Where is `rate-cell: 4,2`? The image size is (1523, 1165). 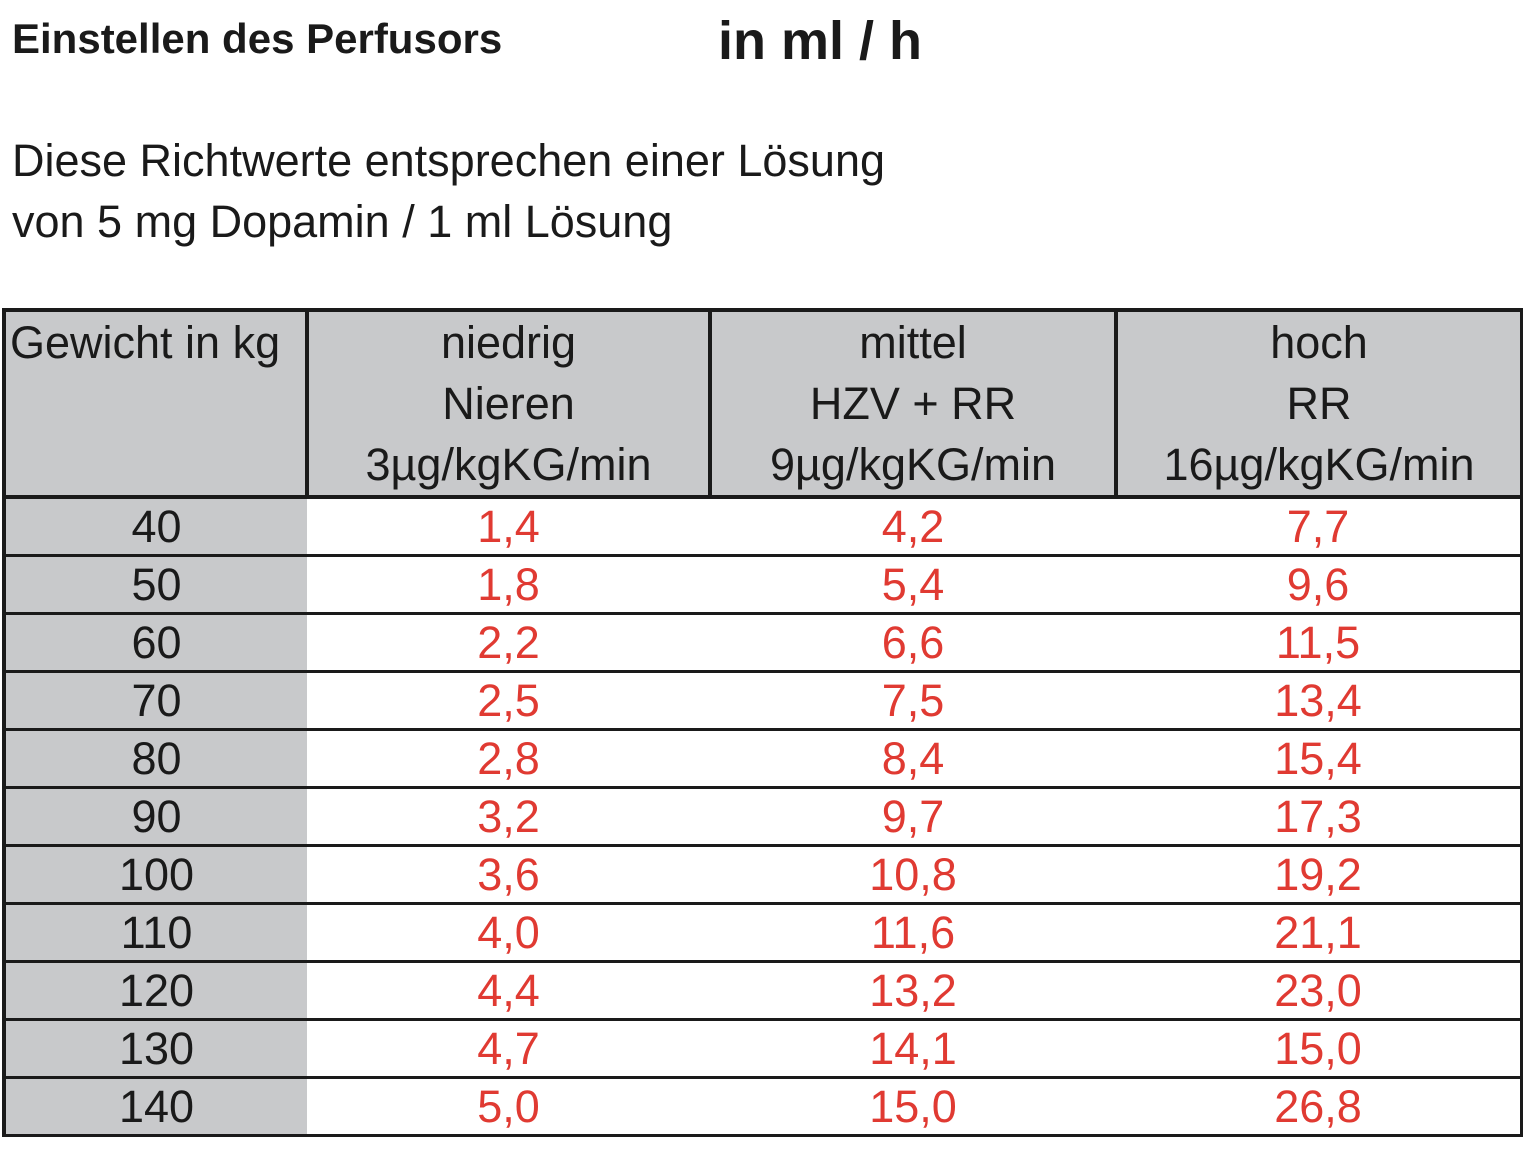
rate-cell: 4,2 is located at coordinates (913, 526).